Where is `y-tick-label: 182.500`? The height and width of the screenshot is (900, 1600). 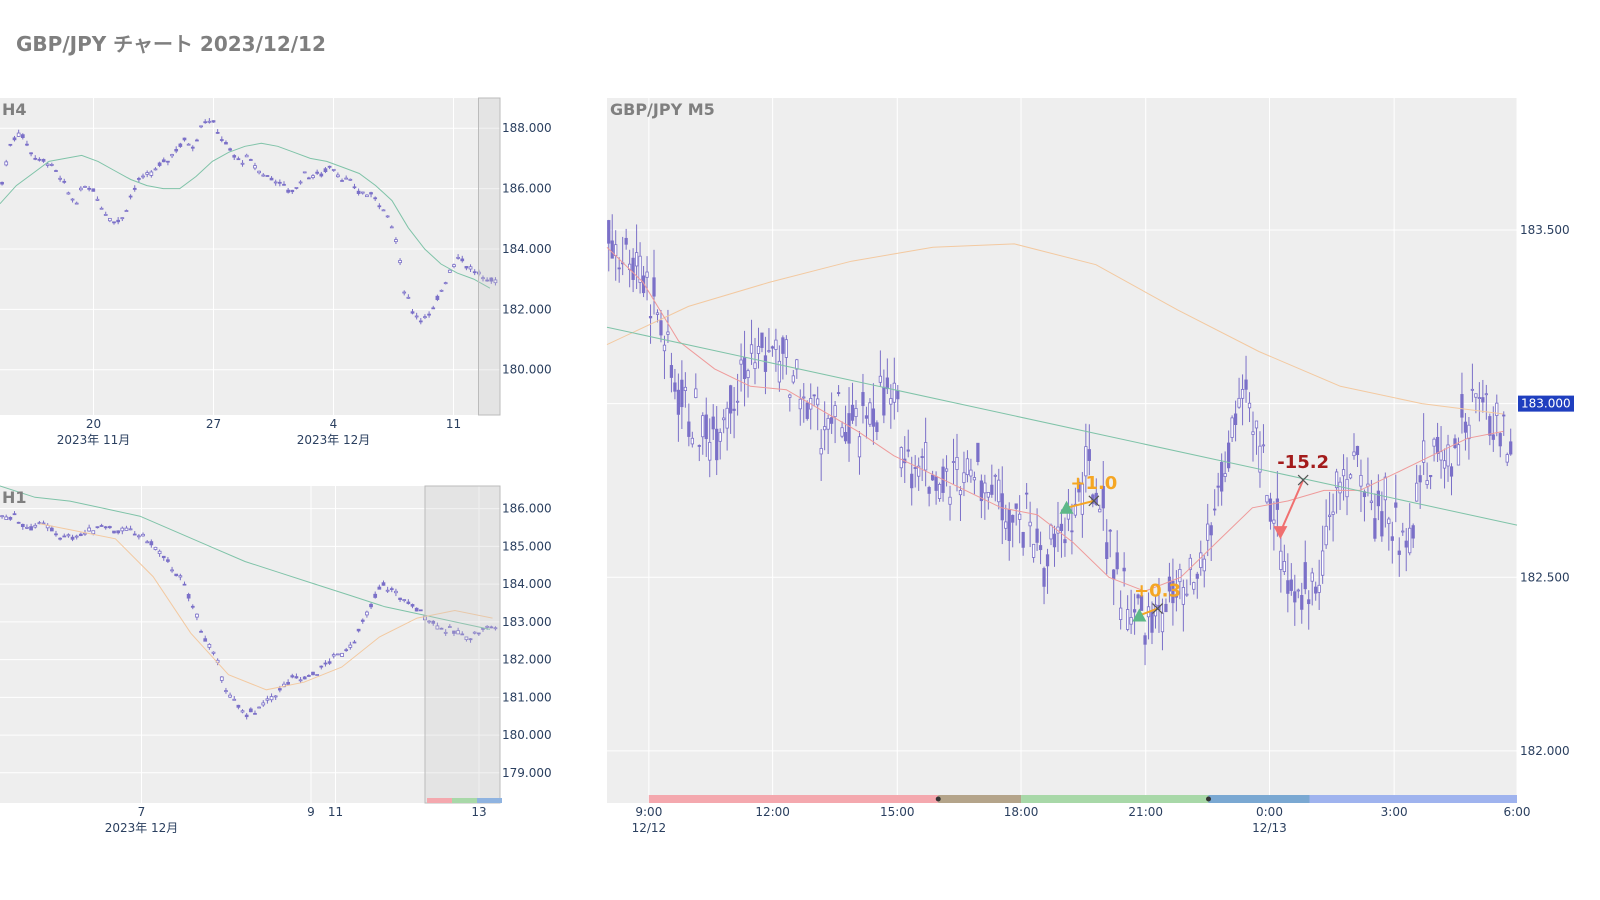
y-tick-label: 182.500 is located at coordinates (1545, 577).